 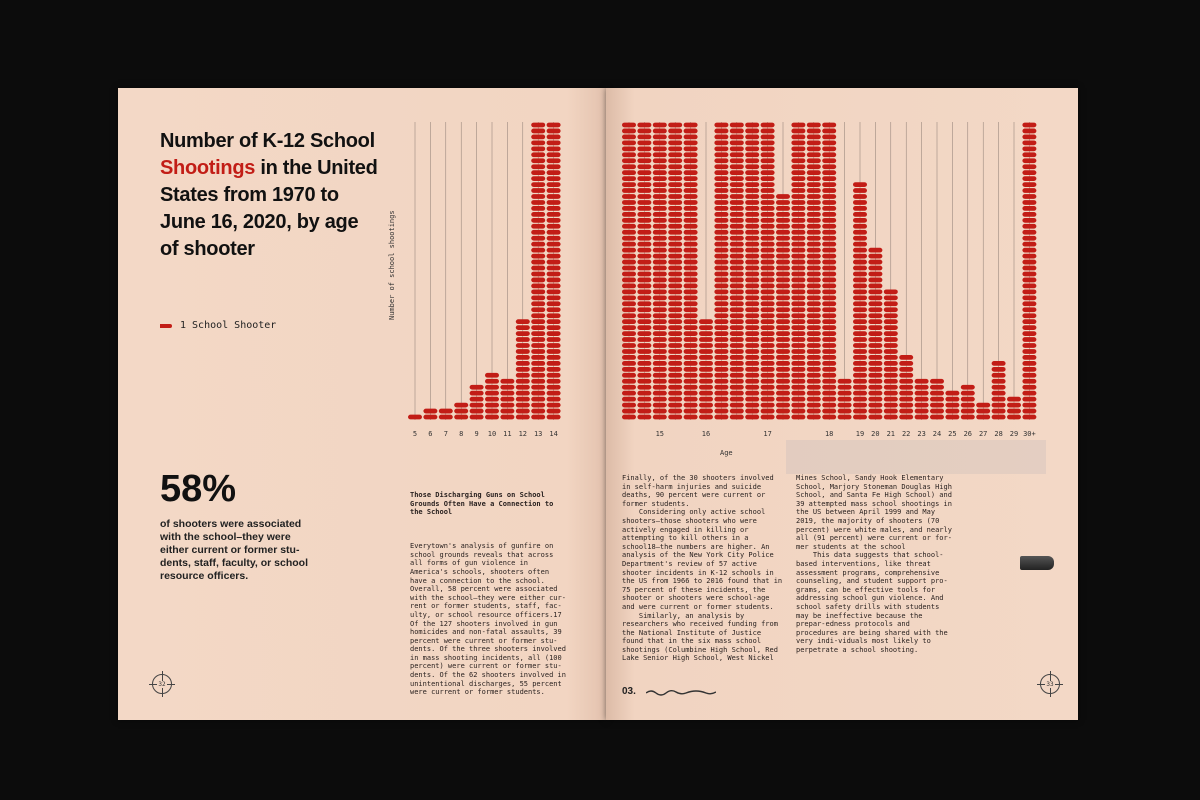 I want to click on tick-label: 7, so click(x=446, y=434).